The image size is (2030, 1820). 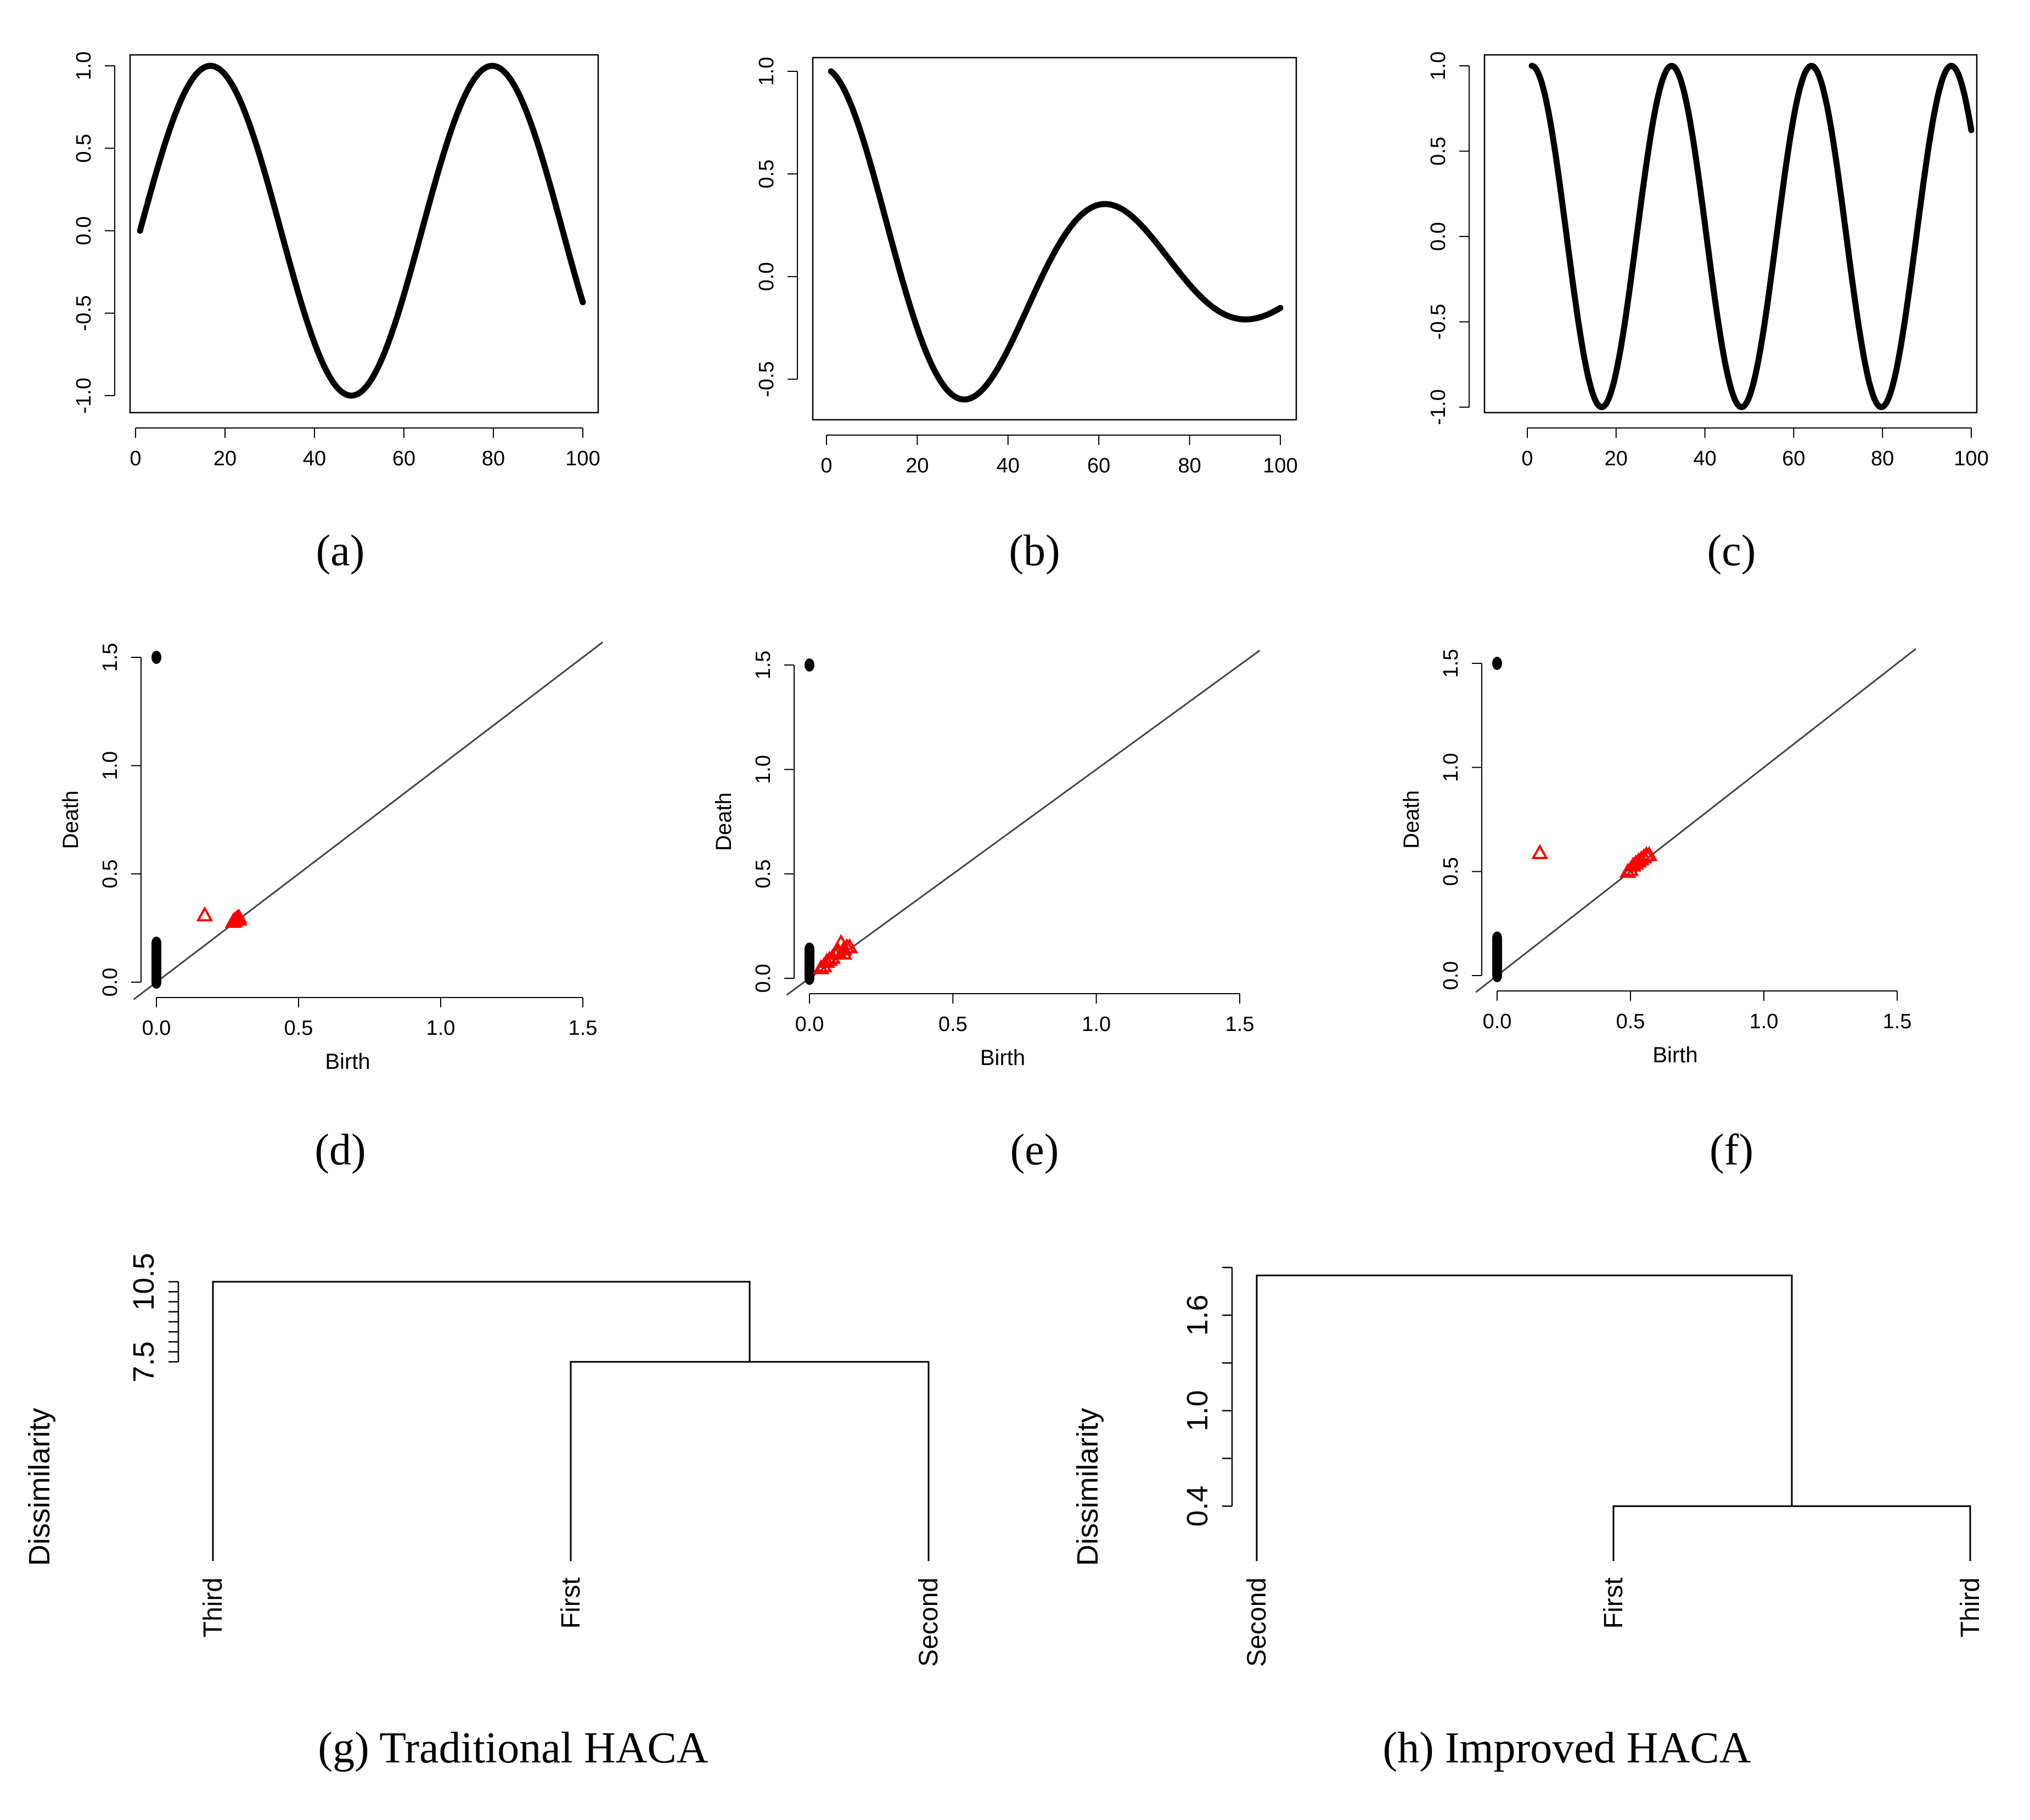 What do you see at coordinates (1898, 1021) in the screenshot?
I see `x-tick-label-f-3: 1.5` at bounding box center [1898, 1021].